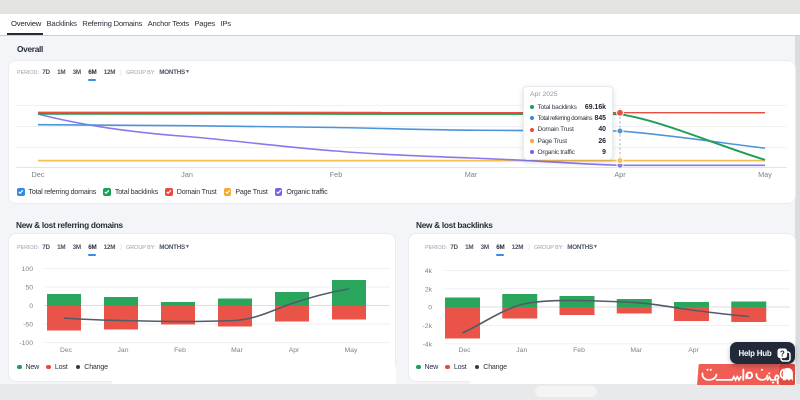 The image size is (800, 400). I want to click on svg-text: 2k, so click(429, 289).